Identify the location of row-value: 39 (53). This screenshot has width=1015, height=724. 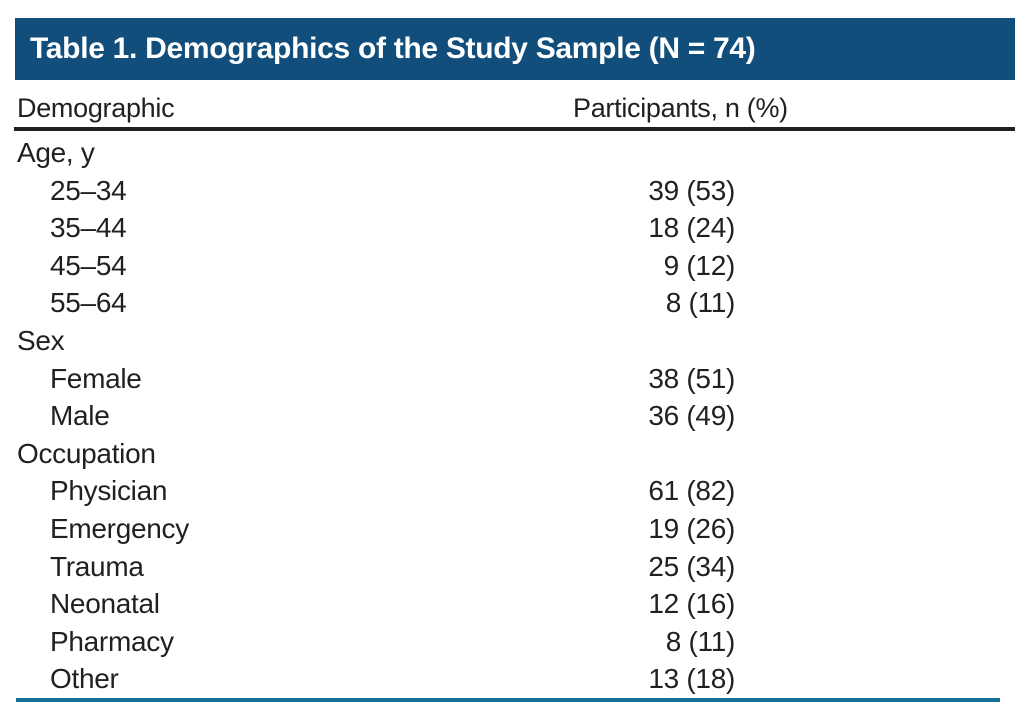
(691, 190).